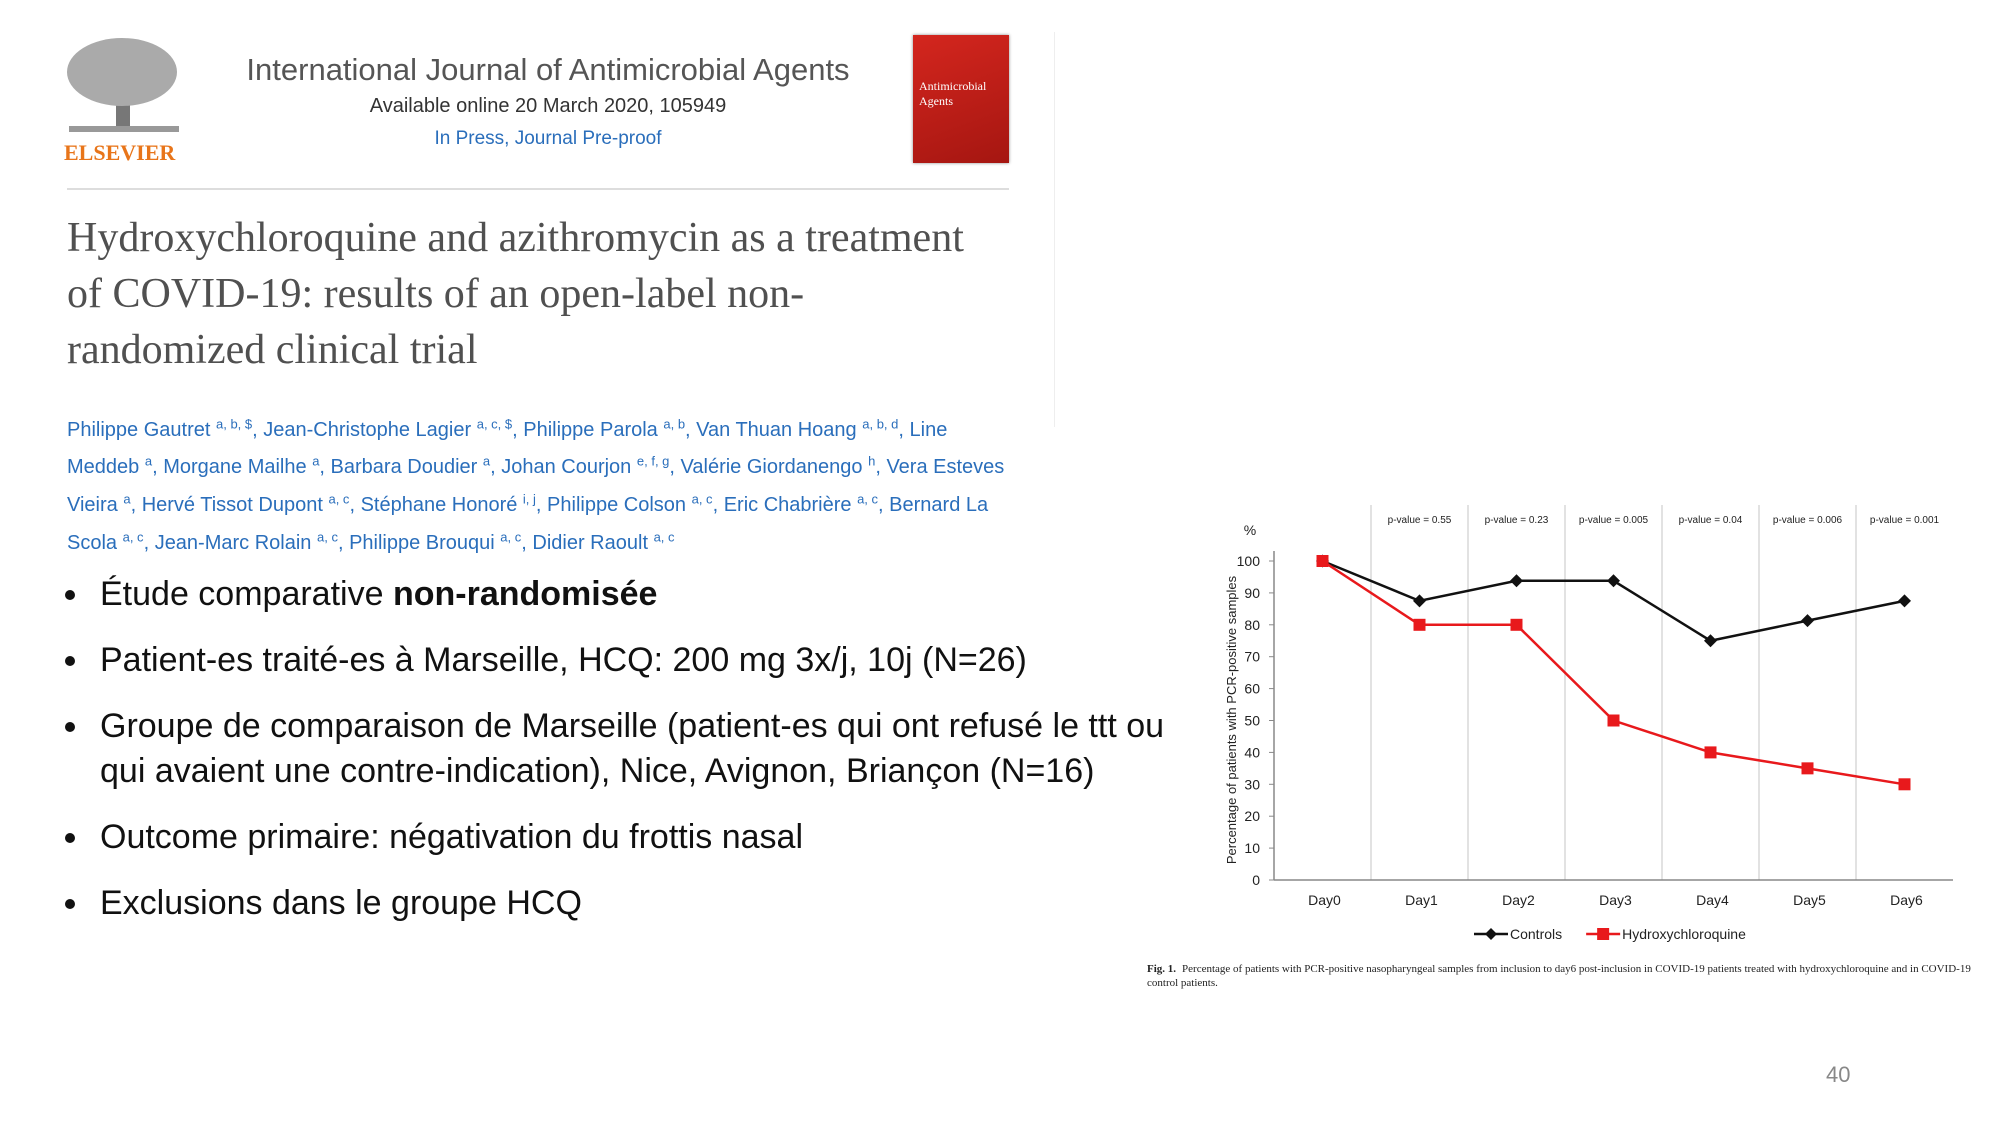 This screenshot has height=1125, width=2000. Describe the element at coordinates (961, 99) in the screenshot. I see `journal-cover: Antimicrobial Agents` at that location.